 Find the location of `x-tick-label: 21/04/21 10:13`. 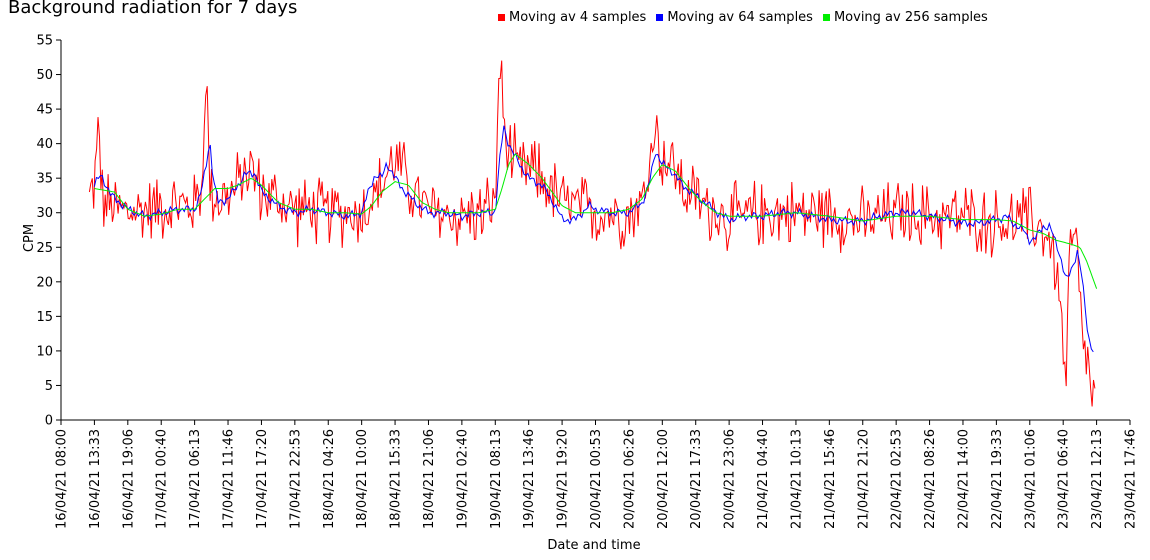

x-tick-label: 21/04/21 10:13 is located at coordinates (796, 479).